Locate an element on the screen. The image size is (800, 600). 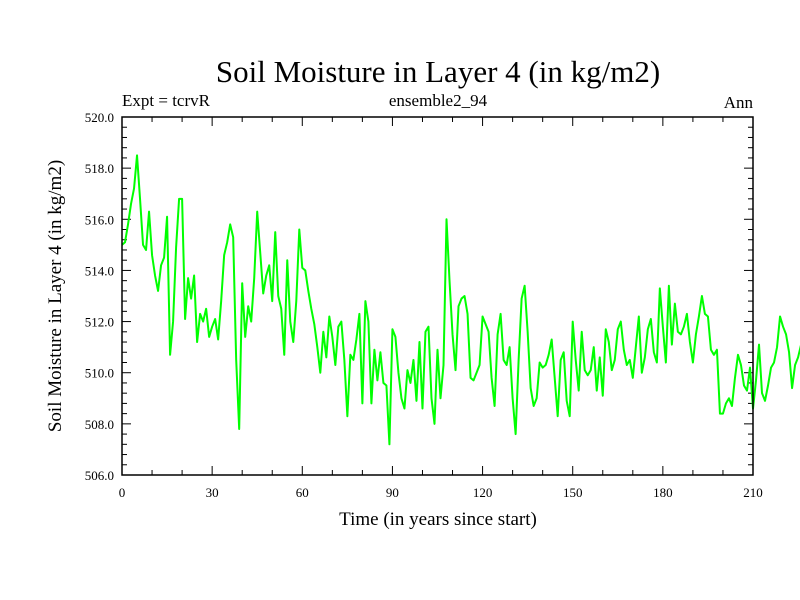
x-tick-label: 0 is located at coordinates (122, 492).